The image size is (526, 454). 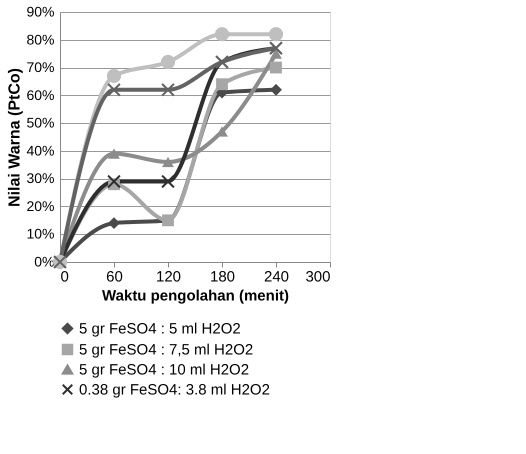 I want to click on legend-label: 5 gr FeSO4 : 7,5 ml H2O2, so click(x=166, y=350).